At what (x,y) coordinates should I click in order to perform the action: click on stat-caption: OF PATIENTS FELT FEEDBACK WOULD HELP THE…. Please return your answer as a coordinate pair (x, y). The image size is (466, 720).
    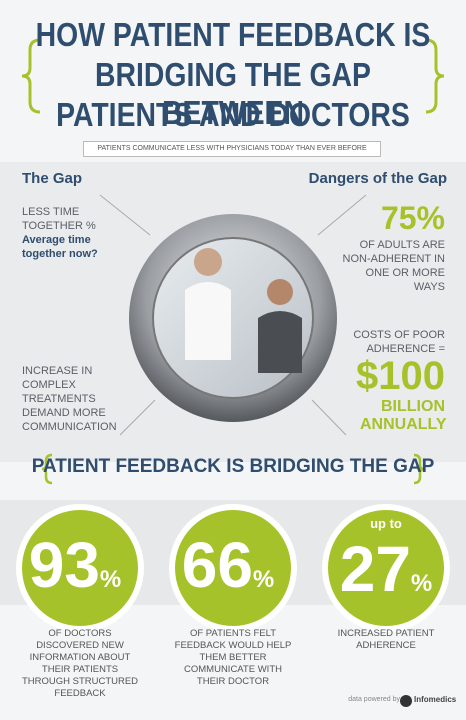
    Looking at the image, I should click on (233, 657).